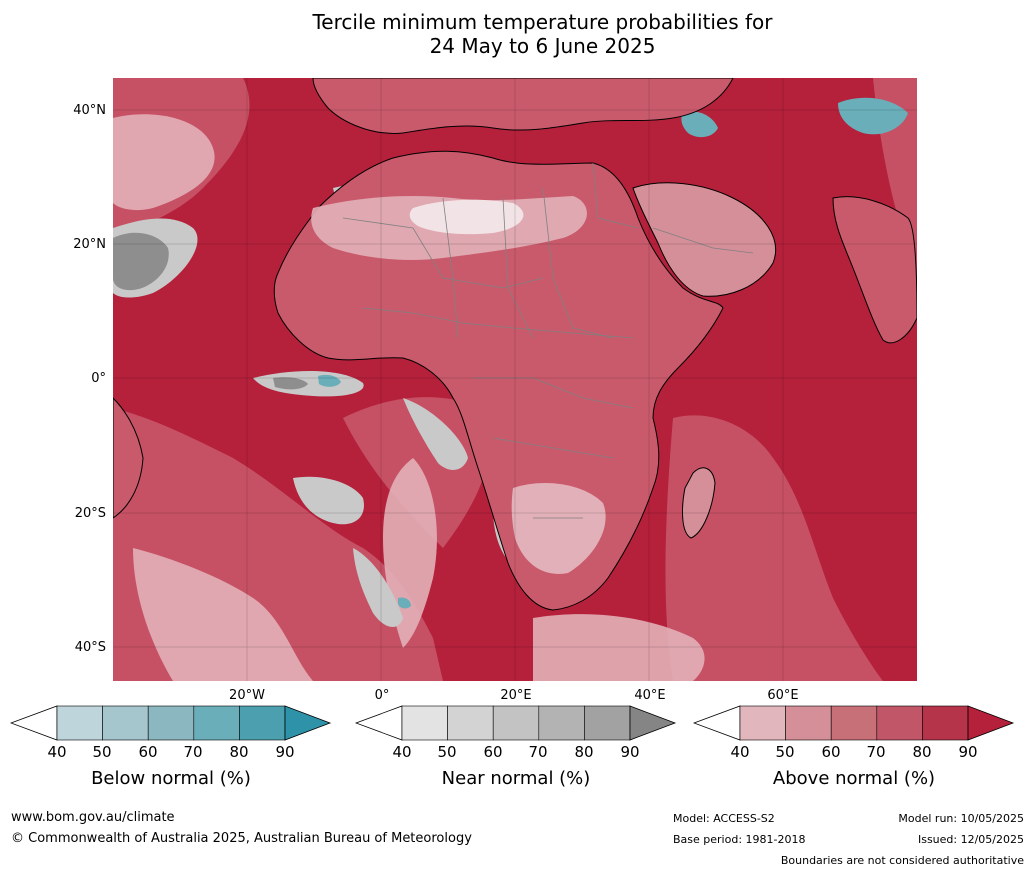 This screenshot has width=1035, height=873. I want to click on india-landmass, so click(874, 270).